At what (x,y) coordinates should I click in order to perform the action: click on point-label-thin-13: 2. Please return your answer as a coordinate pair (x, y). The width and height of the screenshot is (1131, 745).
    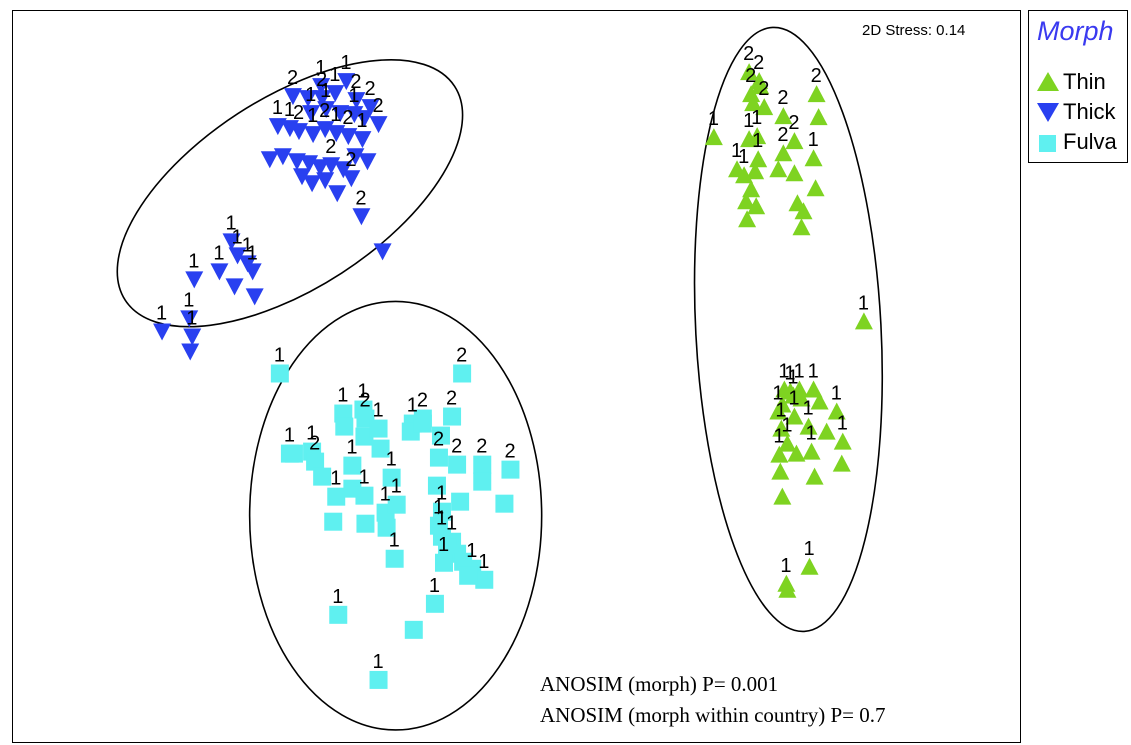
    Looking at the image, I should click on (782, 135).